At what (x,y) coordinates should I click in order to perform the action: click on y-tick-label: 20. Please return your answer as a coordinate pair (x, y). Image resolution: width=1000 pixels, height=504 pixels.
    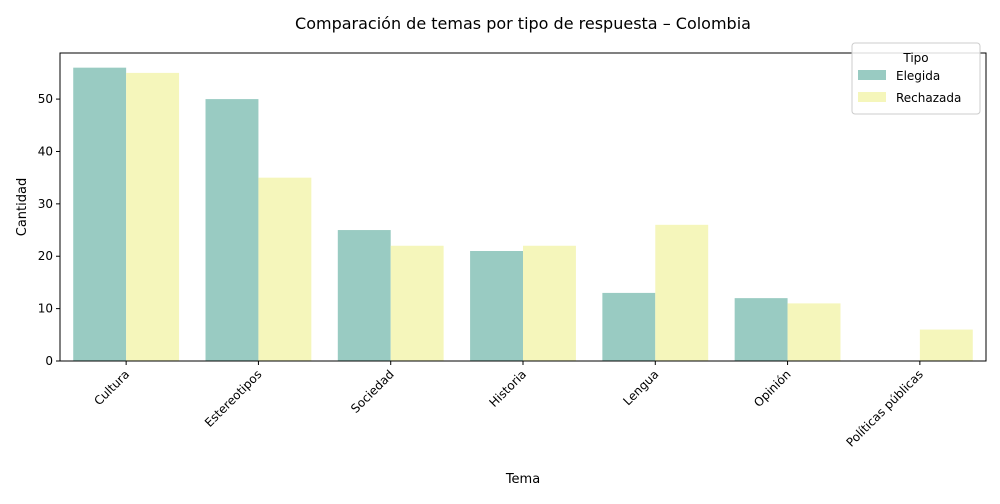
    Looking at the image, I should click on (45, 256).